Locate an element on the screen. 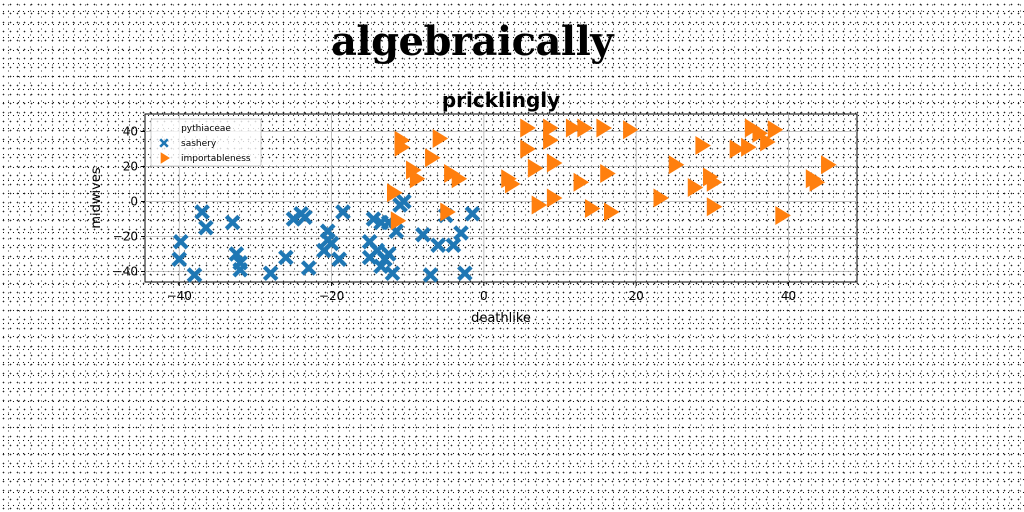 This screenshot has width=1024, height=512. legend-label: sashery is located at coordinates (199, 144).